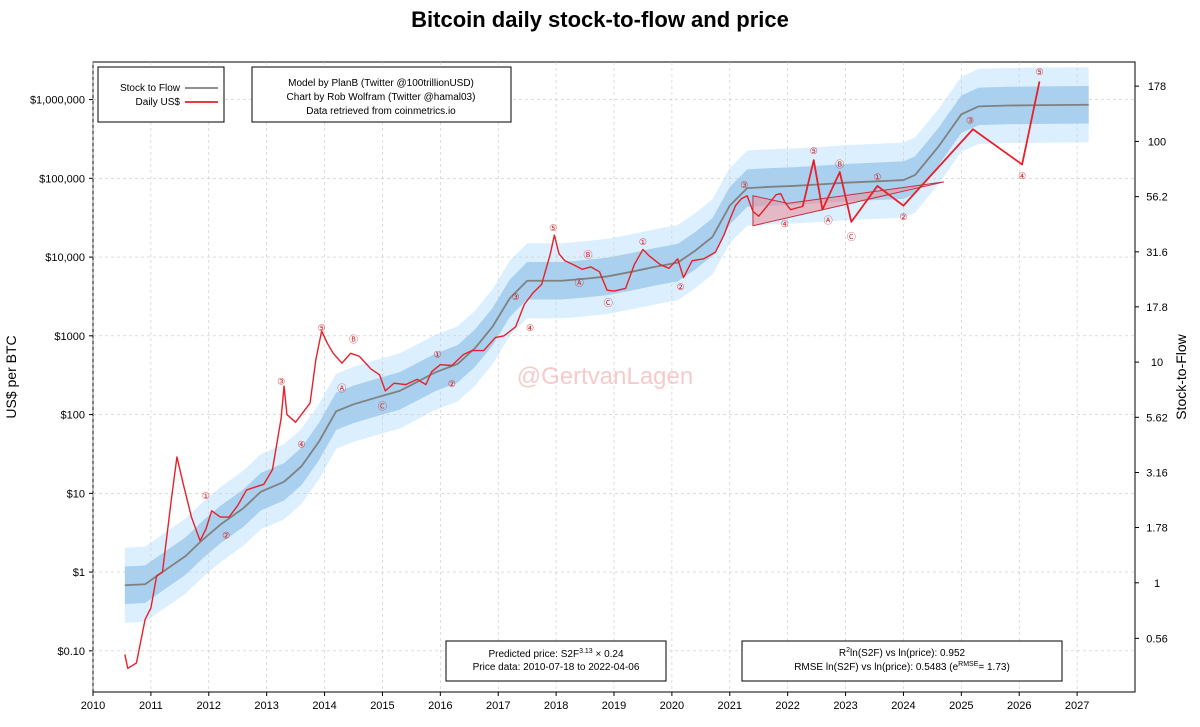  I want to click on x-tick-label: 2021, so click(730, 706).